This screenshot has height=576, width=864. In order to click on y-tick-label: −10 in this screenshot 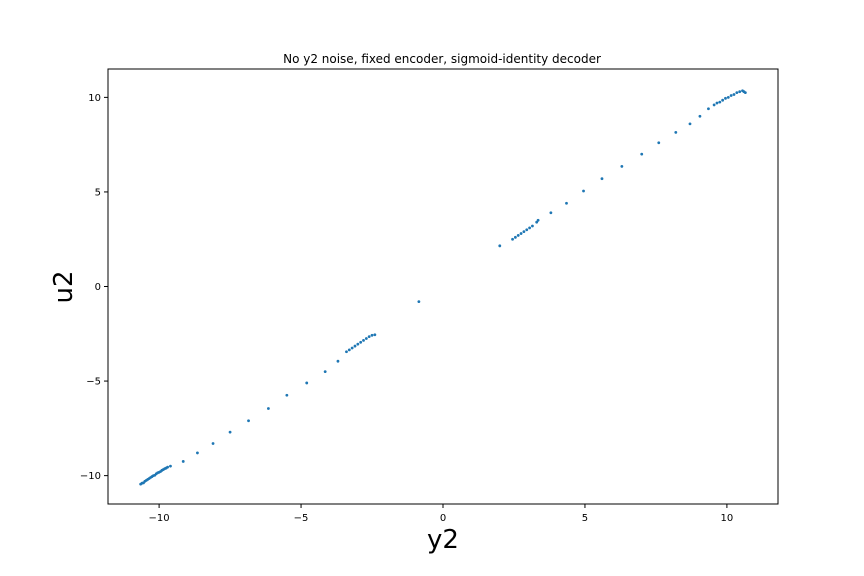, I will do `click(90, 476)`.